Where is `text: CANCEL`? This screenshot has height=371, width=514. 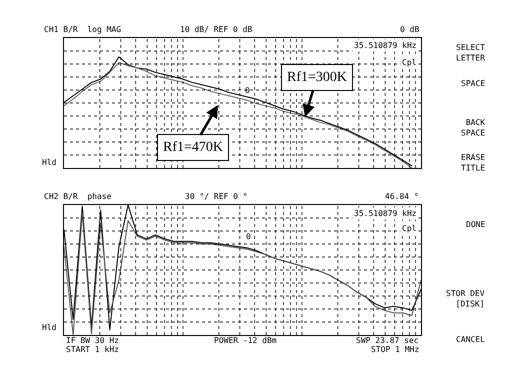 text: CANCEL is located at coordinates (471, 339).